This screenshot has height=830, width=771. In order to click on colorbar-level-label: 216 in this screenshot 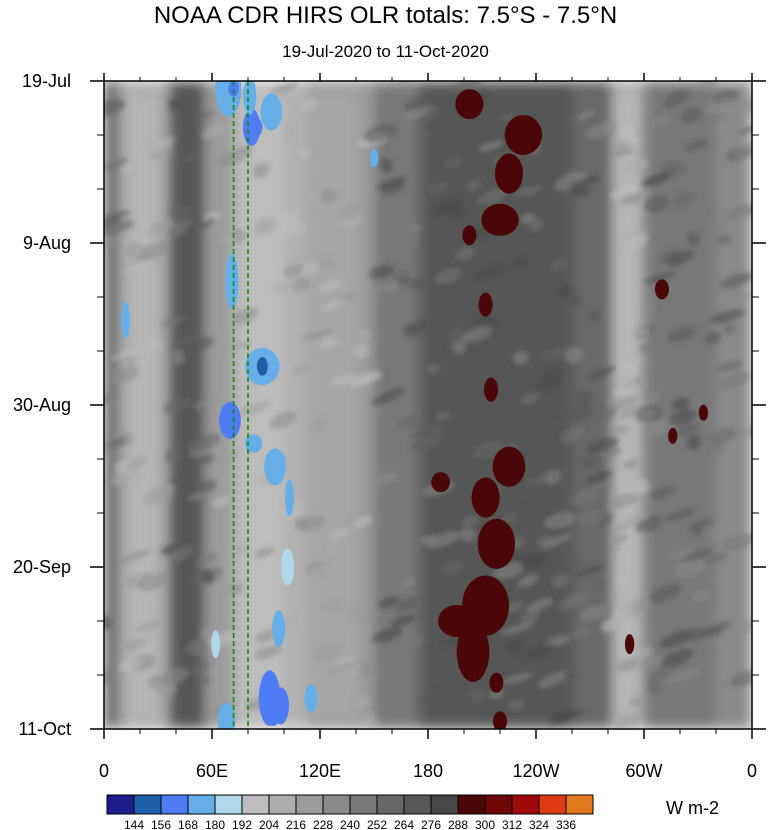, I will do `click(296, 824)`.